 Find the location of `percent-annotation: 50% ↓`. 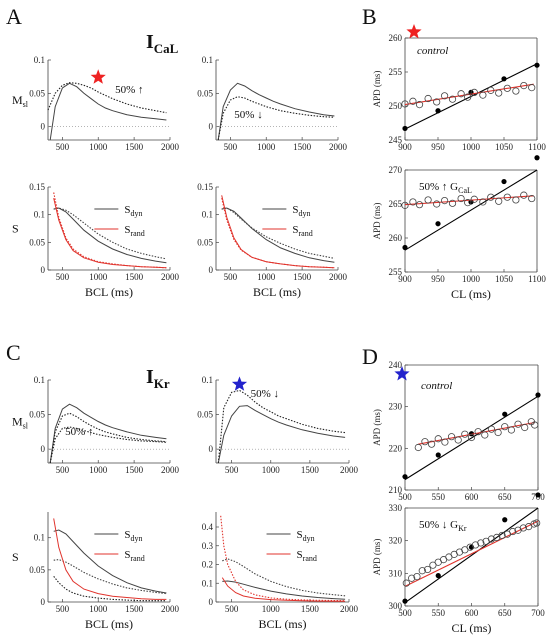

percent-annotation: 50% ↓ is located at coordinates (265, 394).